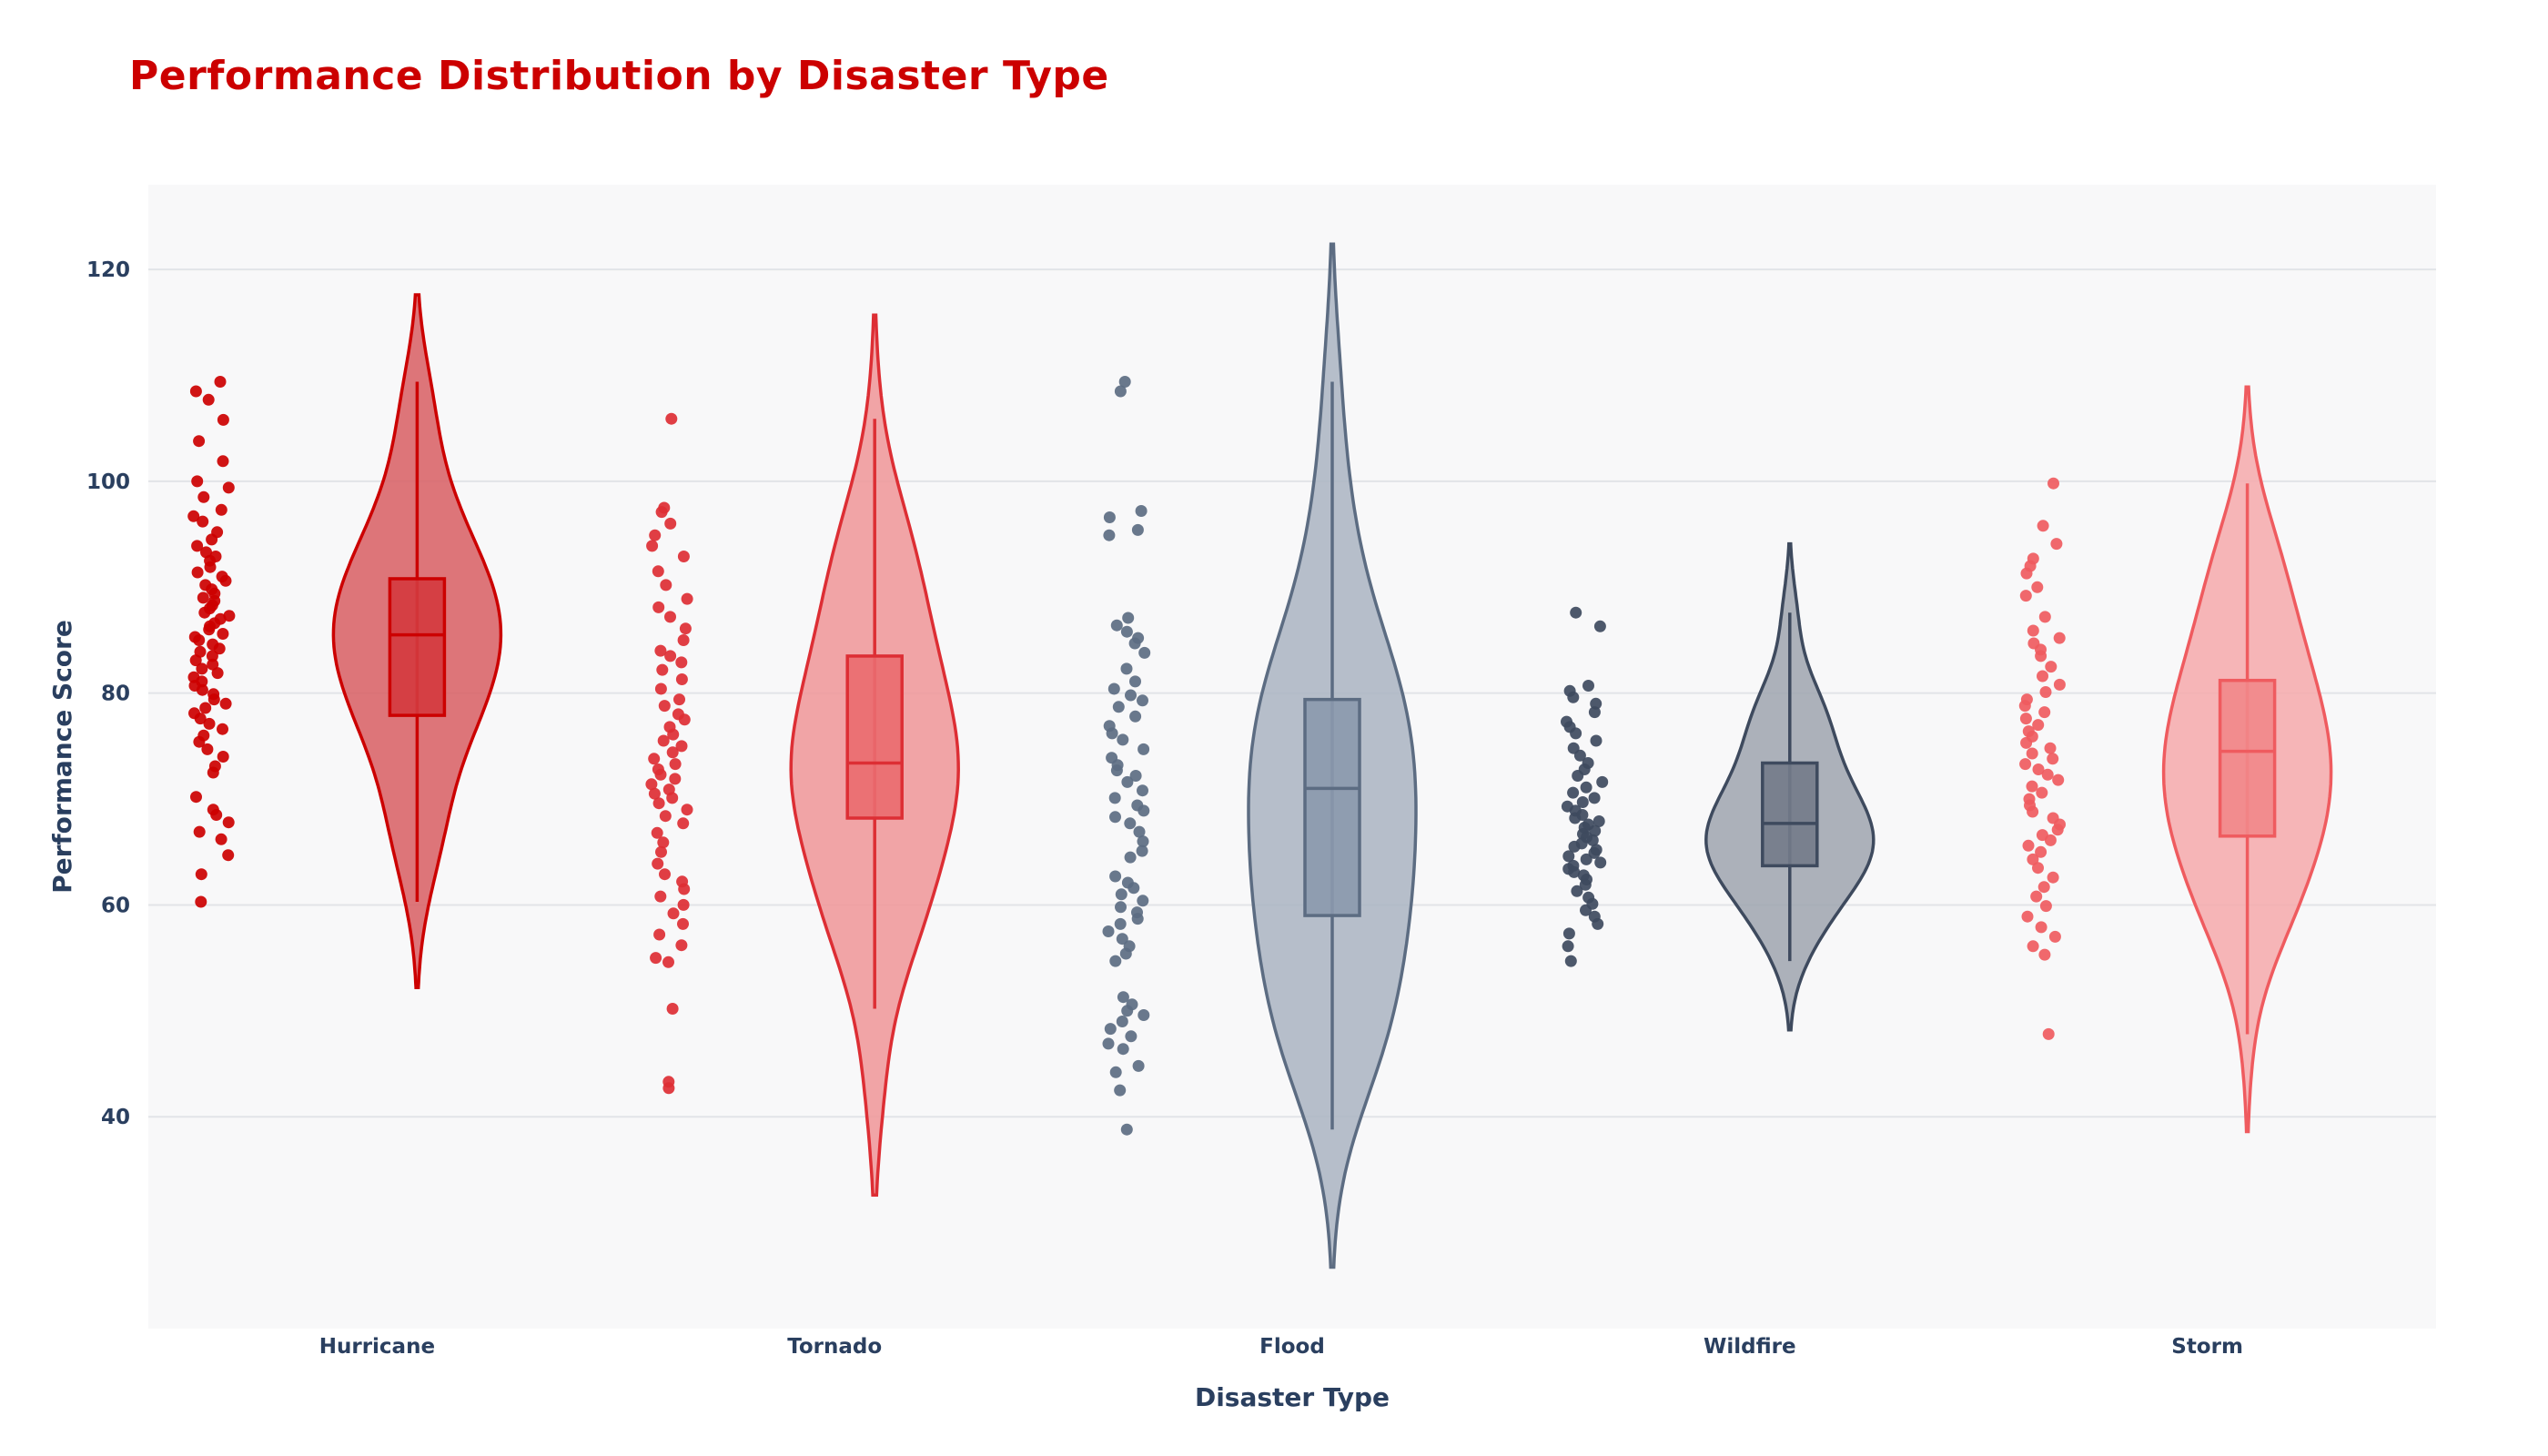  I want to click on series-flood, so click(1260, 756).